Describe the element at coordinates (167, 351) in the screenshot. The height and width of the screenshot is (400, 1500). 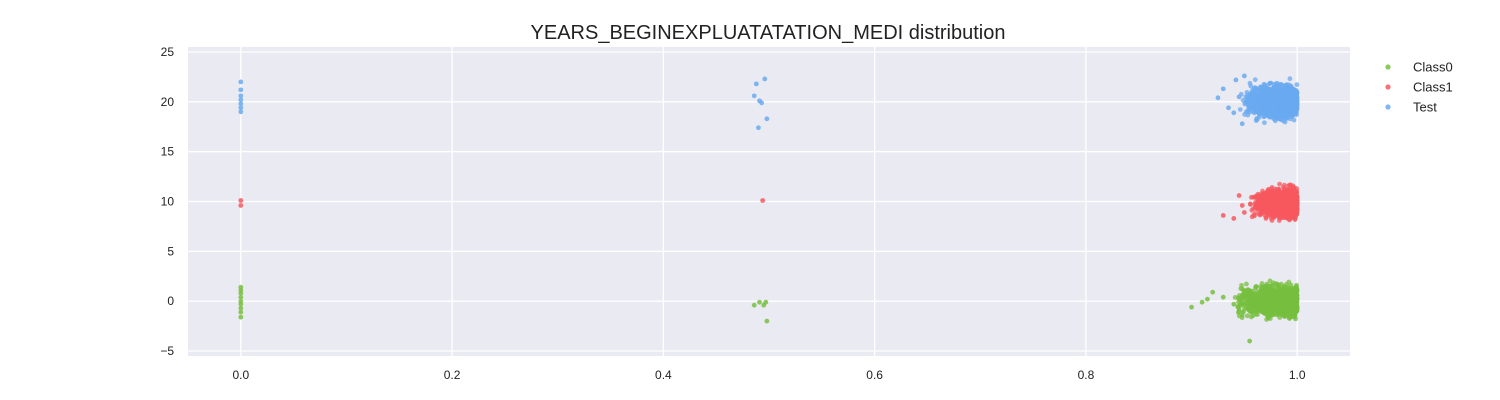
I see `y-tick-label: −5` at that location.